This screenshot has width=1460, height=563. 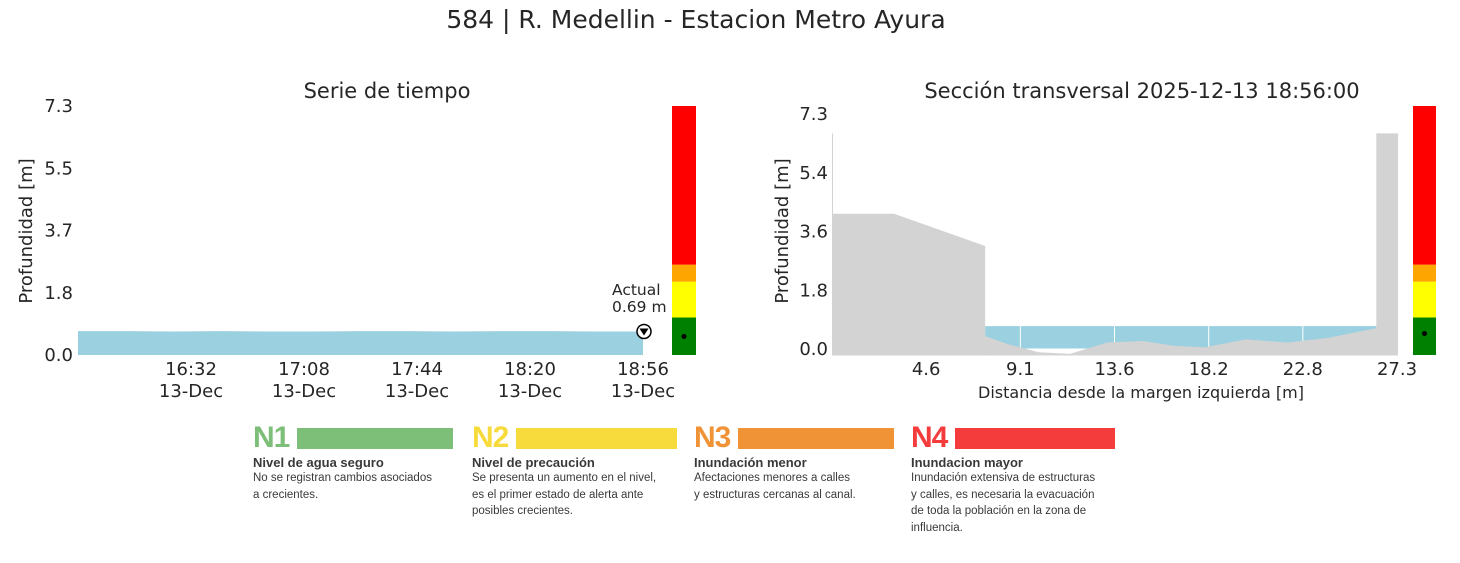 I want to click on legend-description-line: de toda la población en la zona de, so click(x=999, y=511).